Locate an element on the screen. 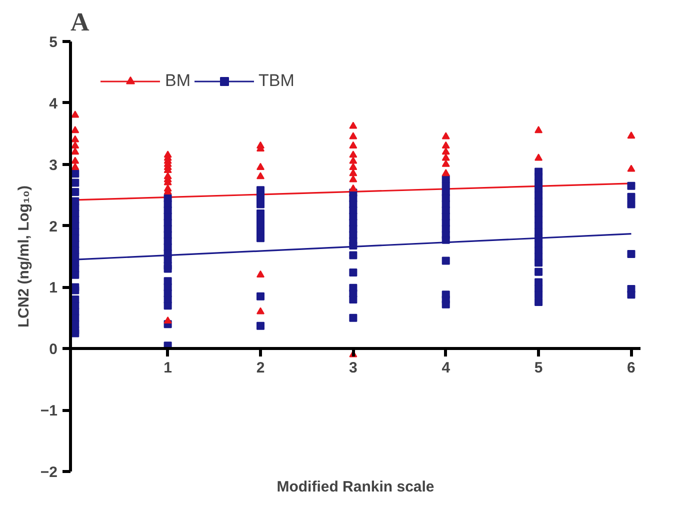  x-tick-label: 2 is located at coordinates (260, 368).